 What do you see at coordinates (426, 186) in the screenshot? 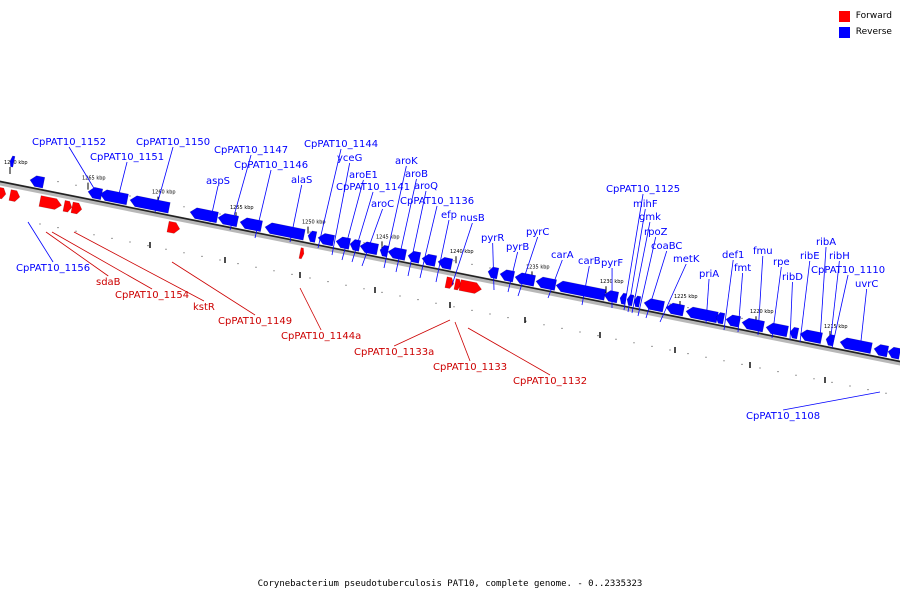
I see `reverse-gene-label: aroQ` at bounding box center [426, 186].